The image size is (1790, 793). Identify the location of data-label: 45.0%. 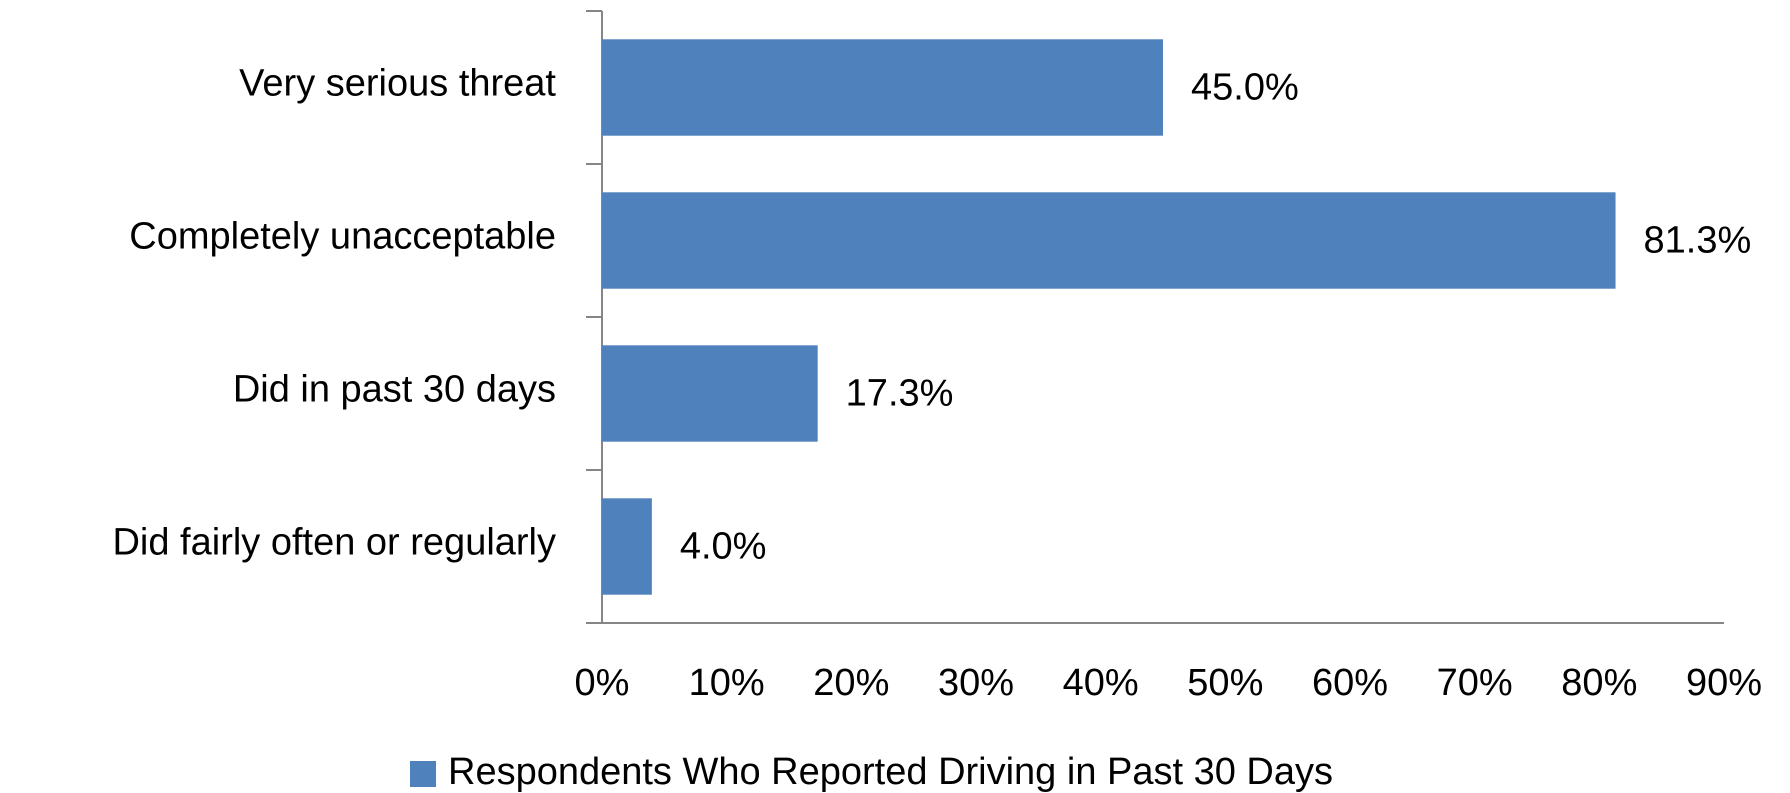
(1245, 88).